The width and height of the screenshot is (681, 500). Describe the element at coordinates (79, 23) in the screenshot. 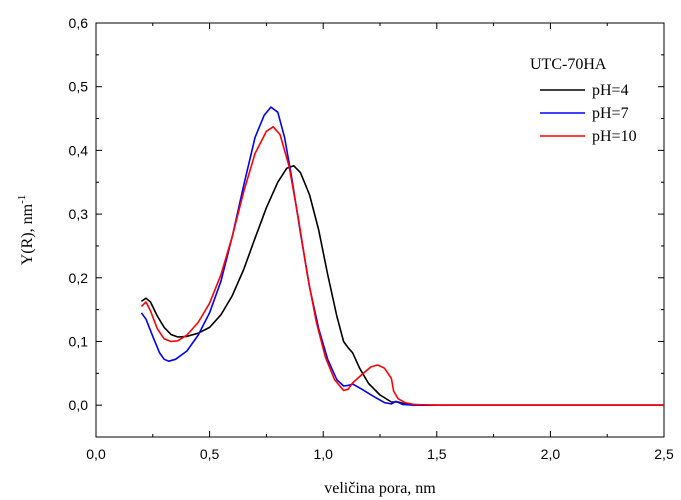

I see `y-tick-label: 0,6` at that location.